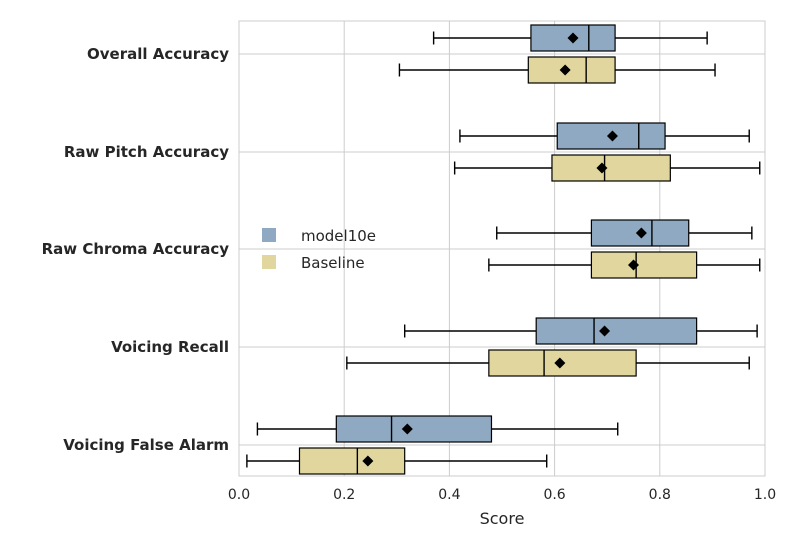  I want to click on mean-marker-model10e-overall-accuracy, so click(573, 38).